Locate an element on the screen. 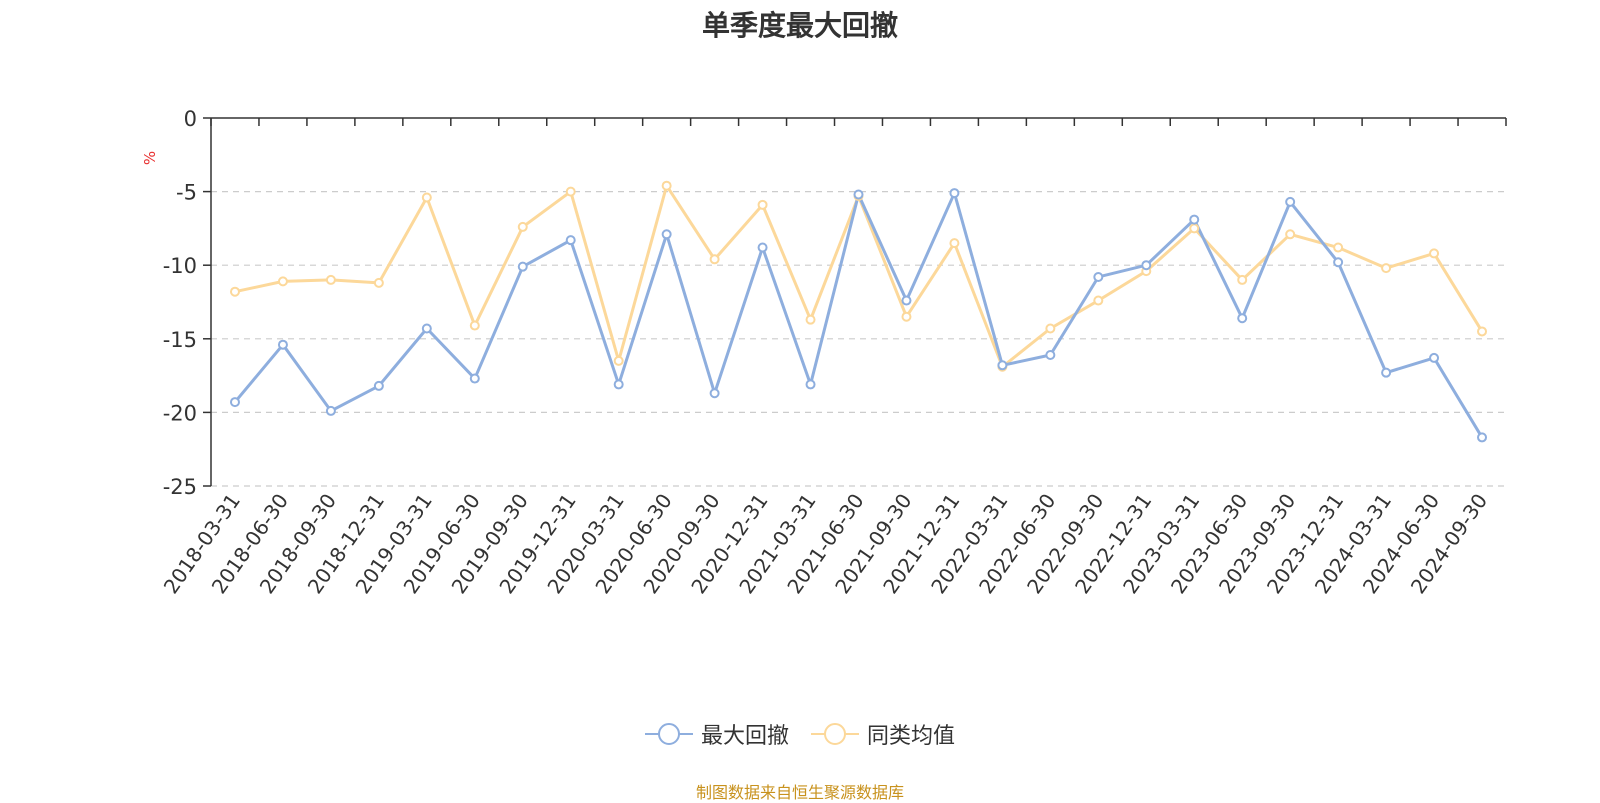 This screenshot has width=1600, height=803. legend-item-series-1: 最大回撤 is located at coordinates (716, 734).